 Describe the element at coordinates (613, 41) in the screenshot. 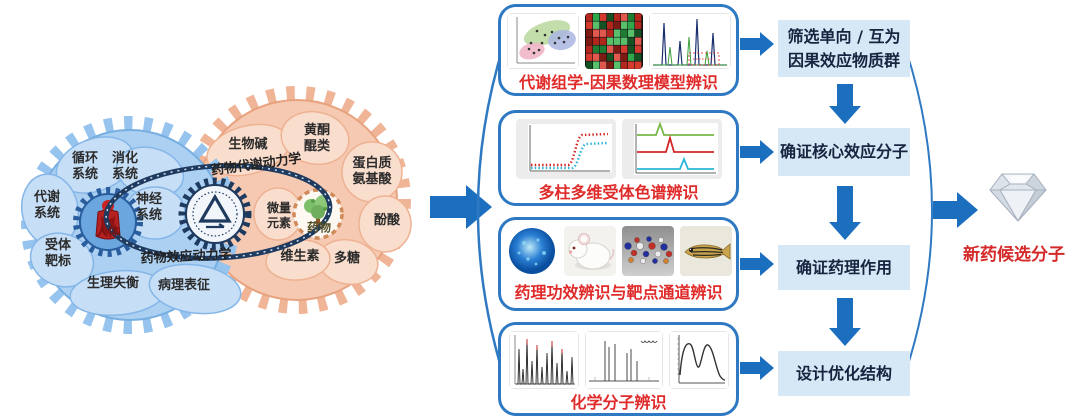

I see `heatmap-thumb` at that location.